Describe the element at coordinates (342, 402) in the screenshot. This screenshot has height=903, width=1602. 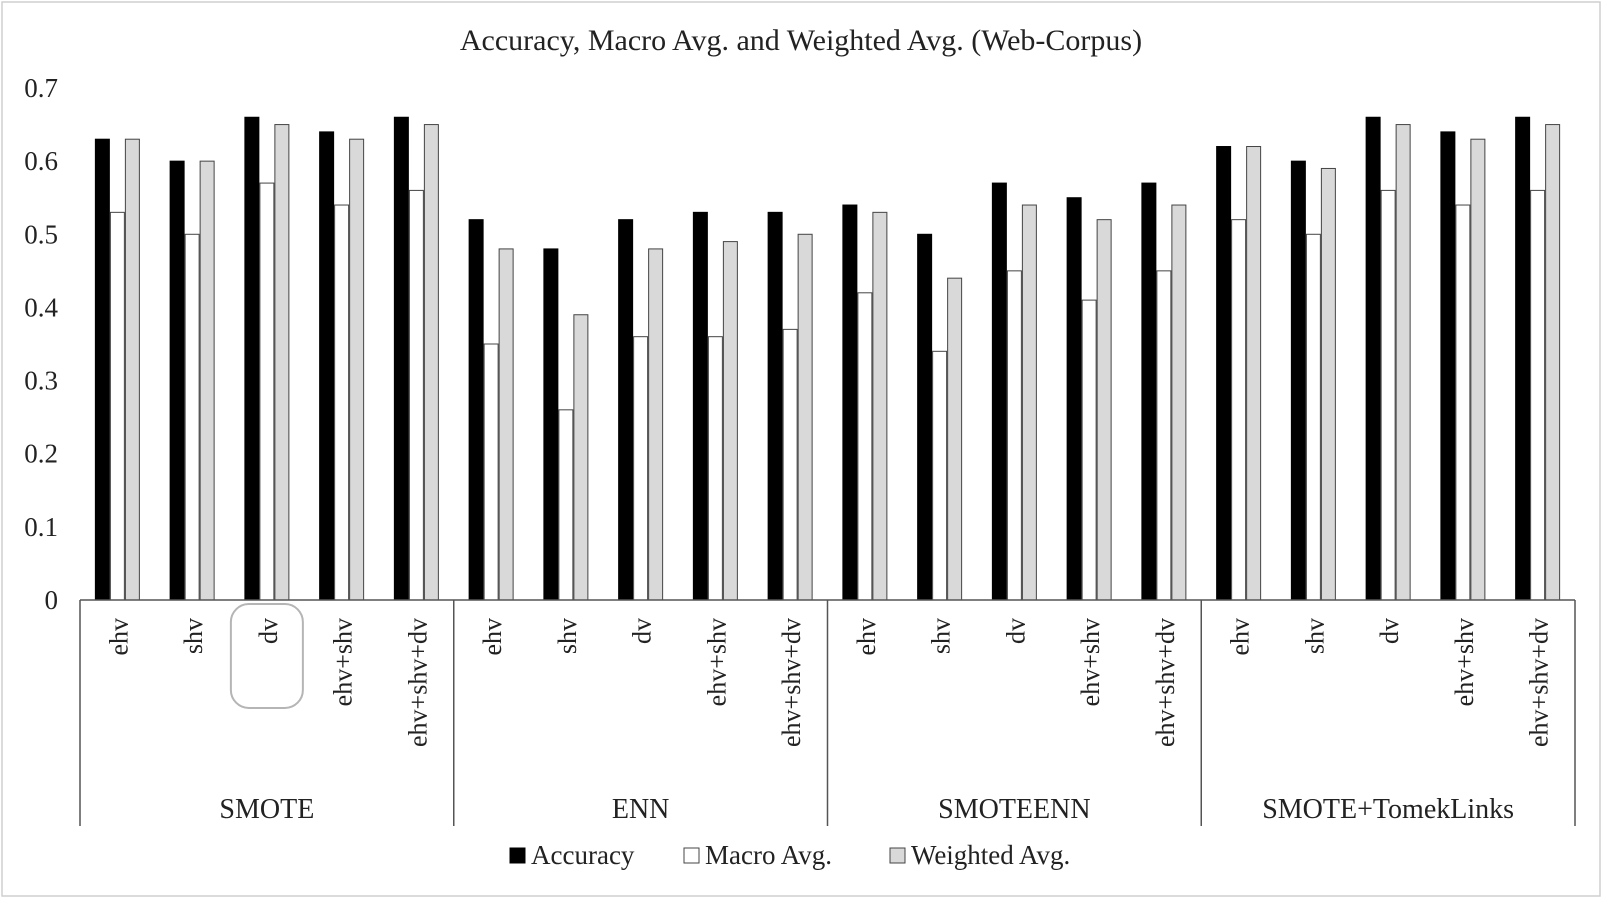
I see `bar-macro-avg-smote-ehv-shv` at that location.